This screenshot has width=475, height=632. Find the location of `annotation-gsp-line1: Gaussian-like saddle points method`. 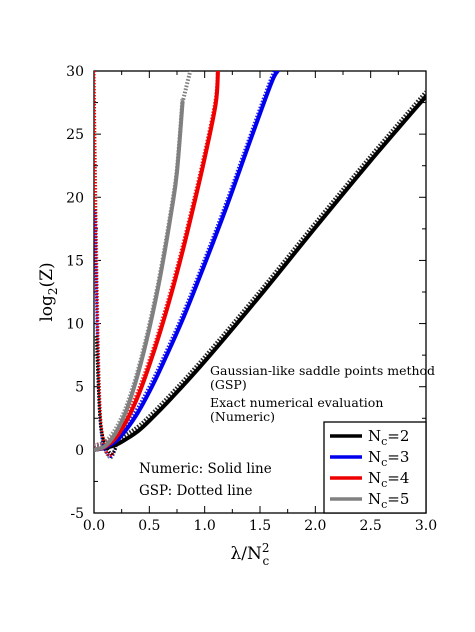

annotation-gsp-line1: Gaussian-like saddle points method is located at coordinates (322, 370).